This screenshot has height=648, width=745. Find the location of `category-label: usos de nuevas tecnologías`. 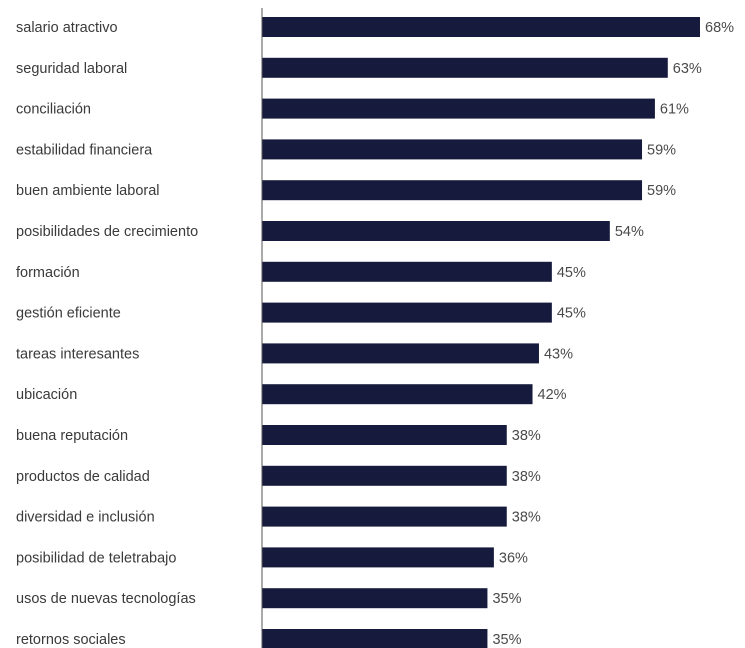

category-label: usos de nuevas tecnologías is located at coordinates (106, 599).